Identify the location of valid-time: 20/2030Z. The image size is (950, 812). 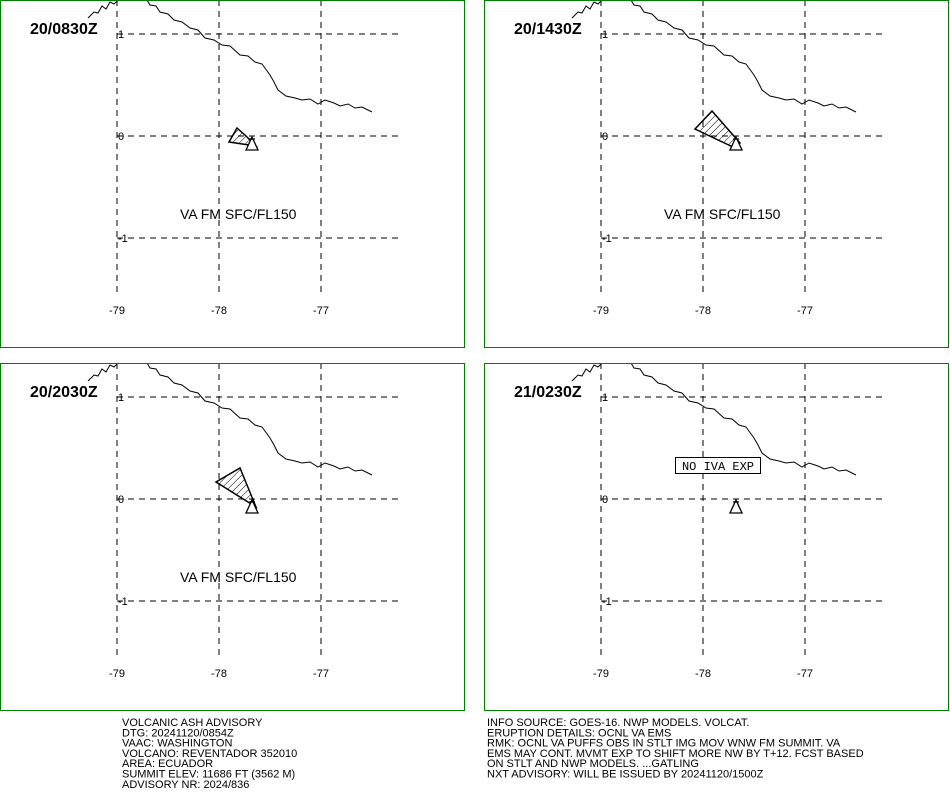
(64, 392).